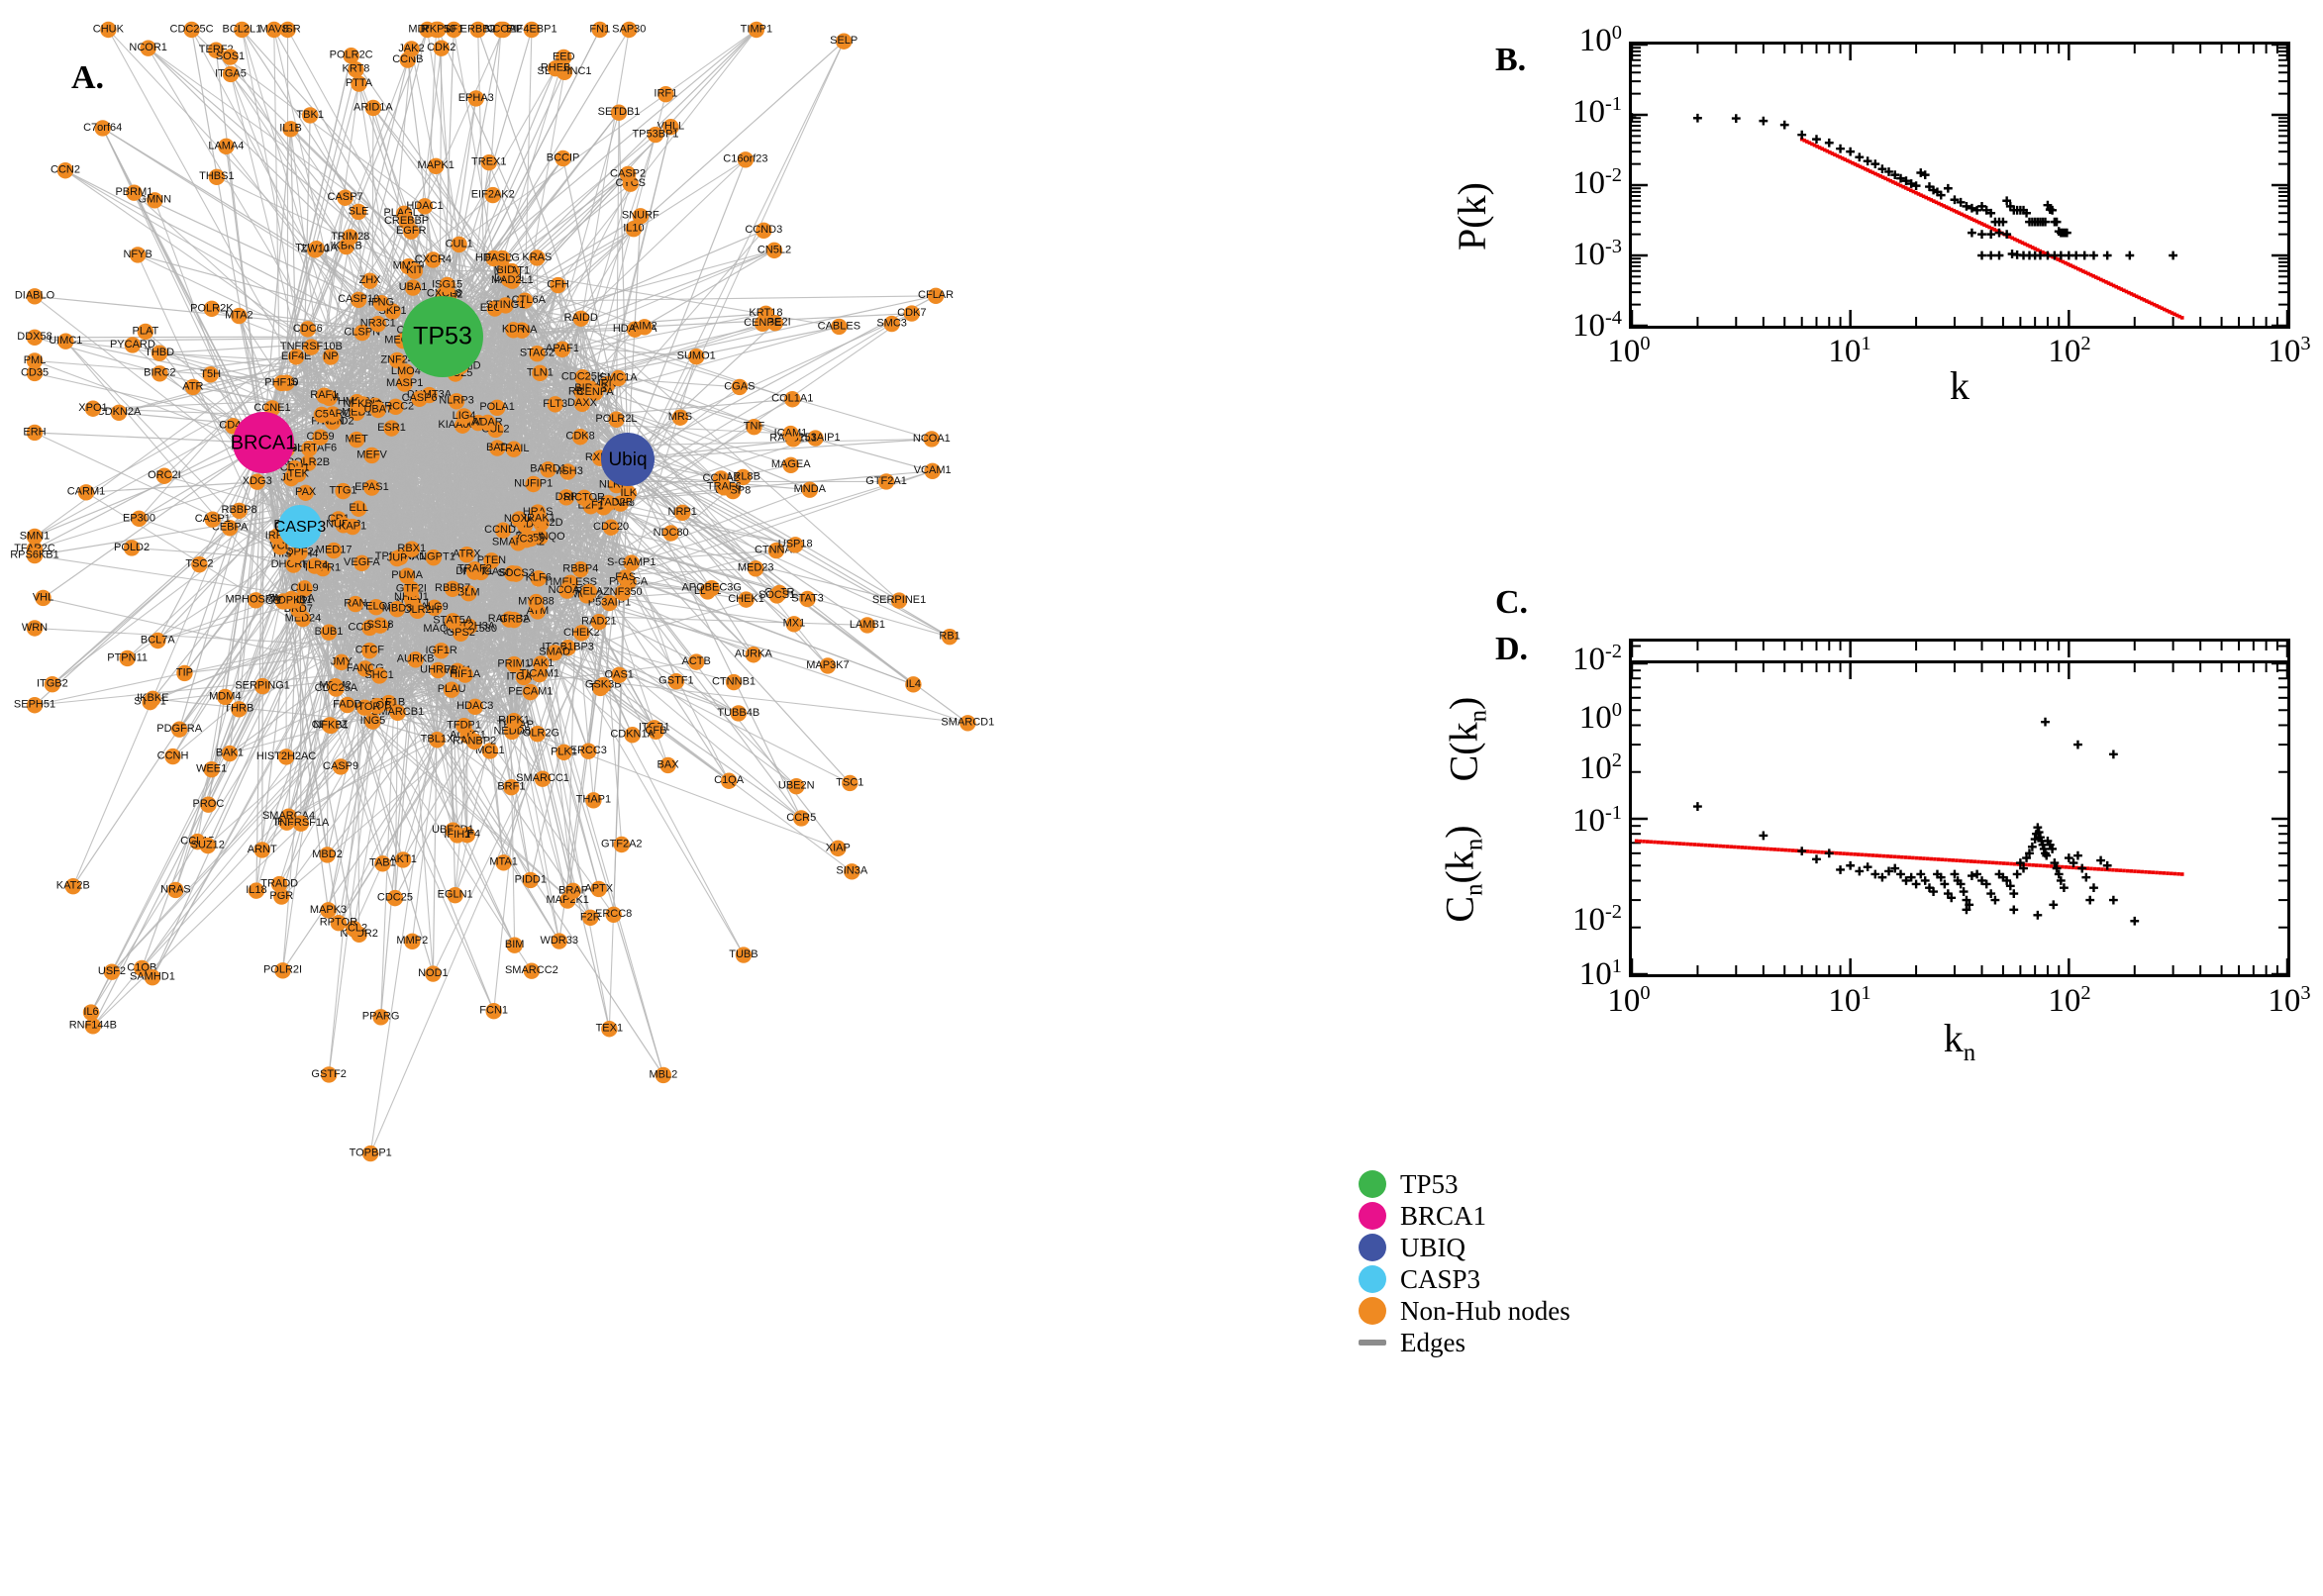 This screenshot has width=2323, height=1596. What do you see at coordinates (1432, 1342) in the screenshot?
I see `legend-label-edges: Edges` at bounding box center [1432, 1342].